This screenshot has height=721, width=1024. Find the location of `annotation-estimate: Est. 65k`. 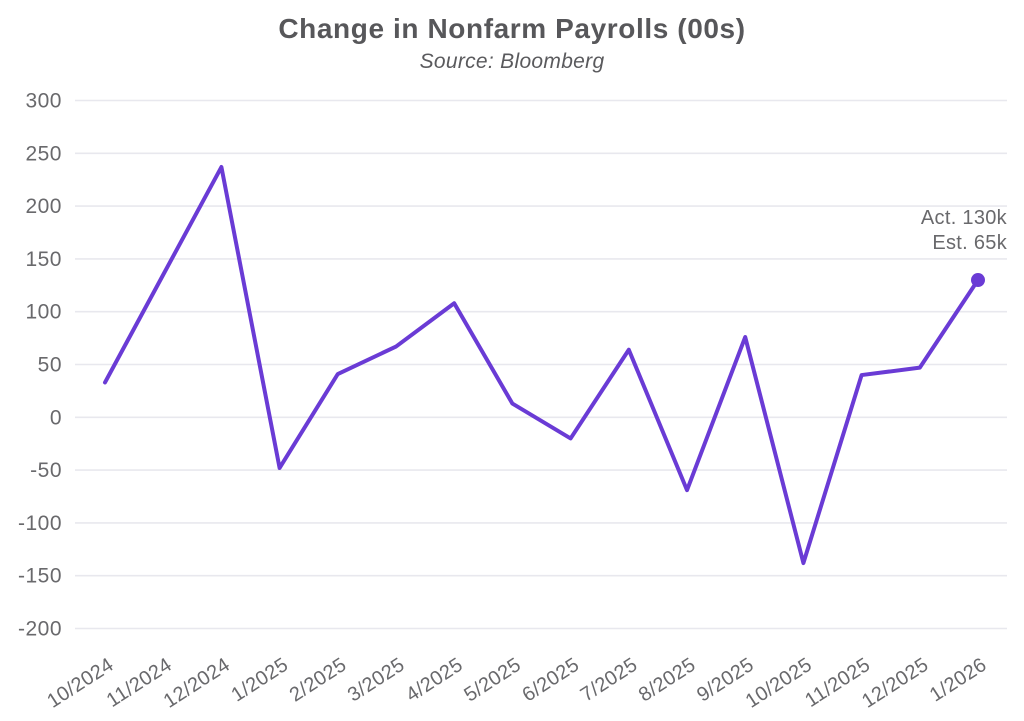

annotation-estimate: Est. 65k is located at coordinates (969, 243).